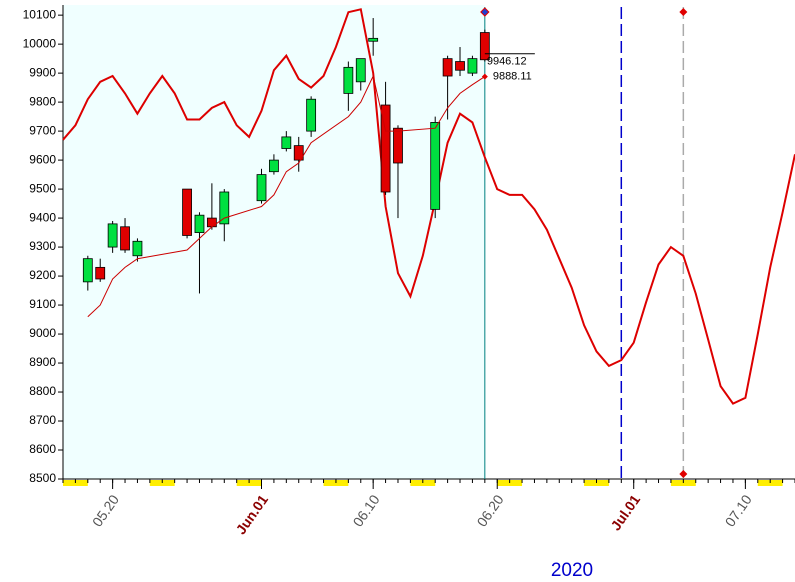 Image resolution: width=795 pixels, height=582 pixels. What do you see at coordinates (484, 76) in the screenshot?
I see `ma-end-marker` at bounding box center [484, 76].